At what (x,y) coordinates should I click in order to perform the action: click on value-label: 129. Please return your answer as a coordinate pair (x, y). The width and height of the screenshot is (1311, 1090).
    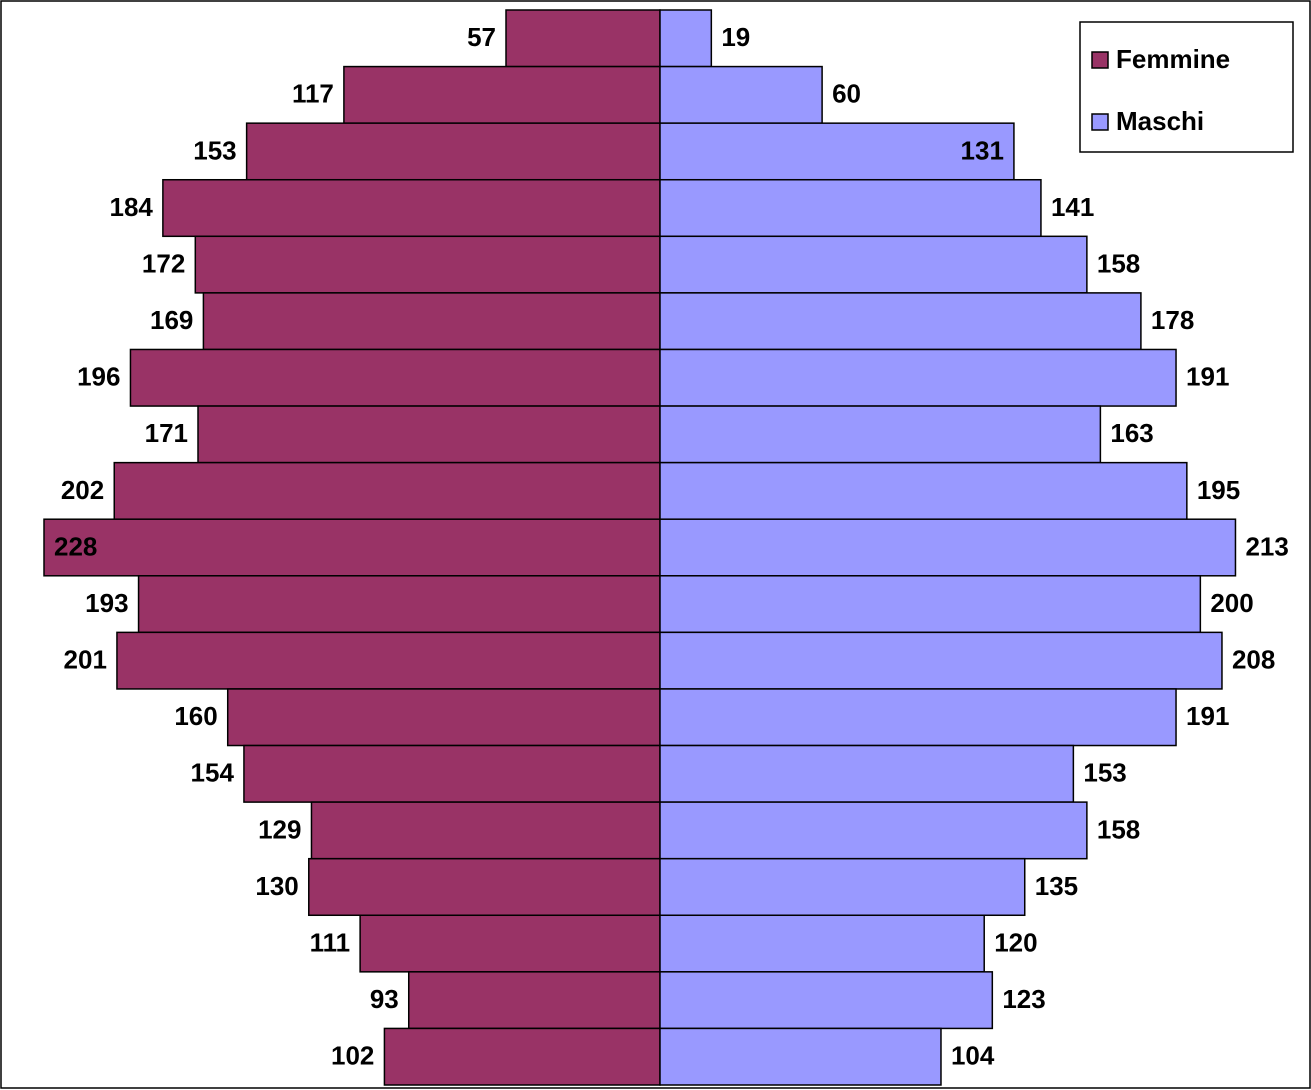
    Looking at the image, I should click on (279, 829).